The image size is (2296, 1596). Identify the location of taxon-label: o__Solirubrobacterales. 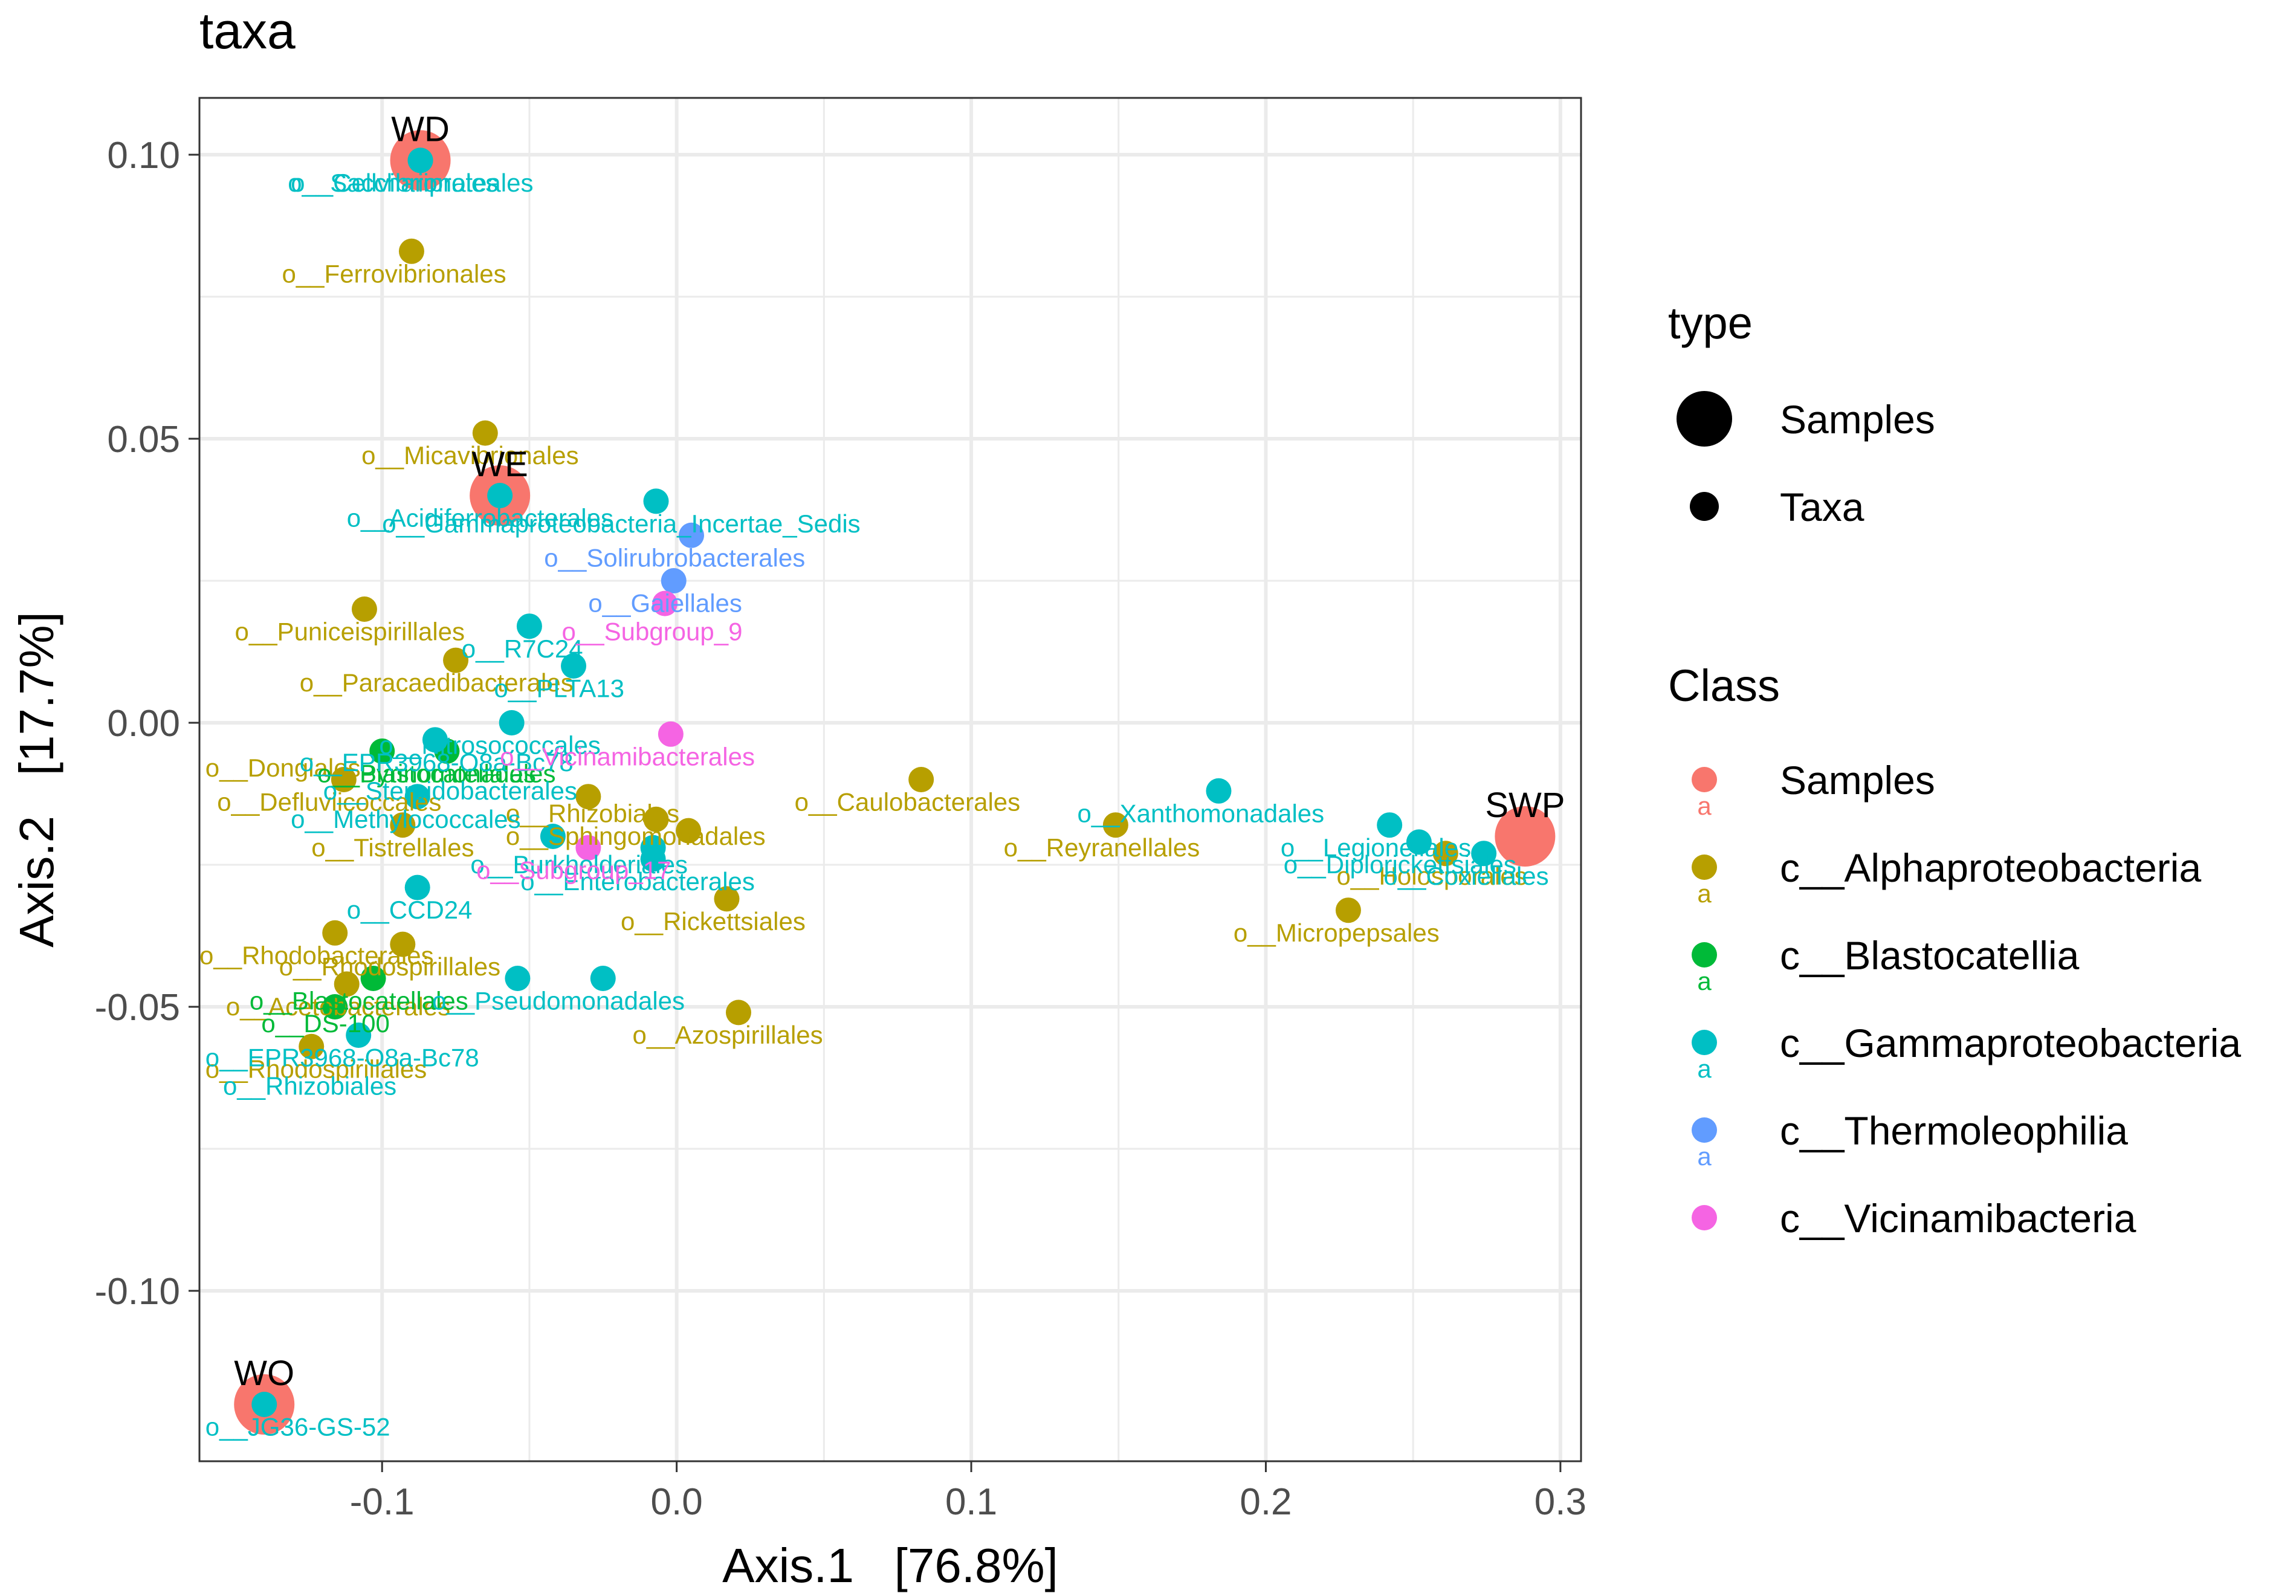
(674, 557).